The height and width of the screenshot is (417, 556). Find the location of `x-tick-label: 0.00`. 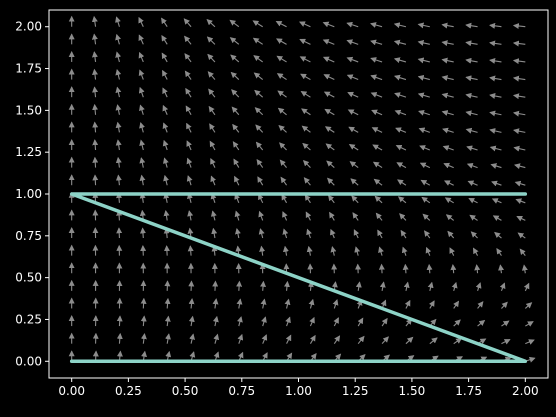

x-tick-label: 0.00 is located at coordinates (71, 391).